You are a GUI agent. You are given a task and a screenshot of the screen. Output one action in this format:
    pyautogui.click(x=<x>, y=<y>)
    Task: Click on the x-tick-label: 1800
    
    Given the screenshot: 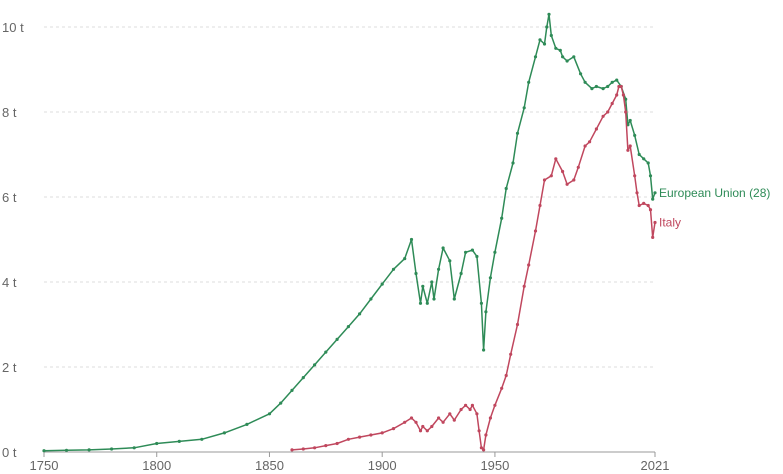 What is the action you would take?
    pyautogui.click(x=156, y=465)
    